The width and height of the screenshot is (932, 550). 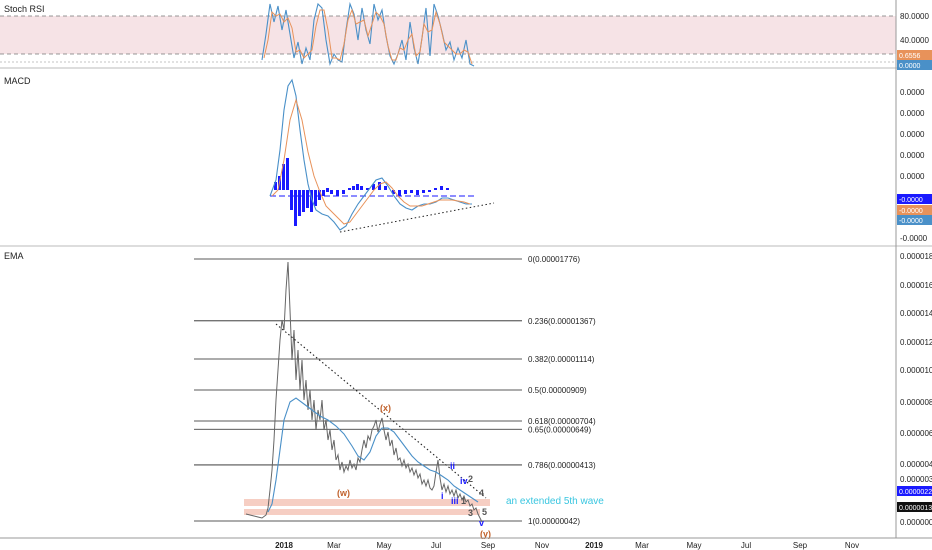 What do you see at coordinates (470, 479) in the screenshot?
I see `wave-label-2: 2` at bounding box center [470, 479].